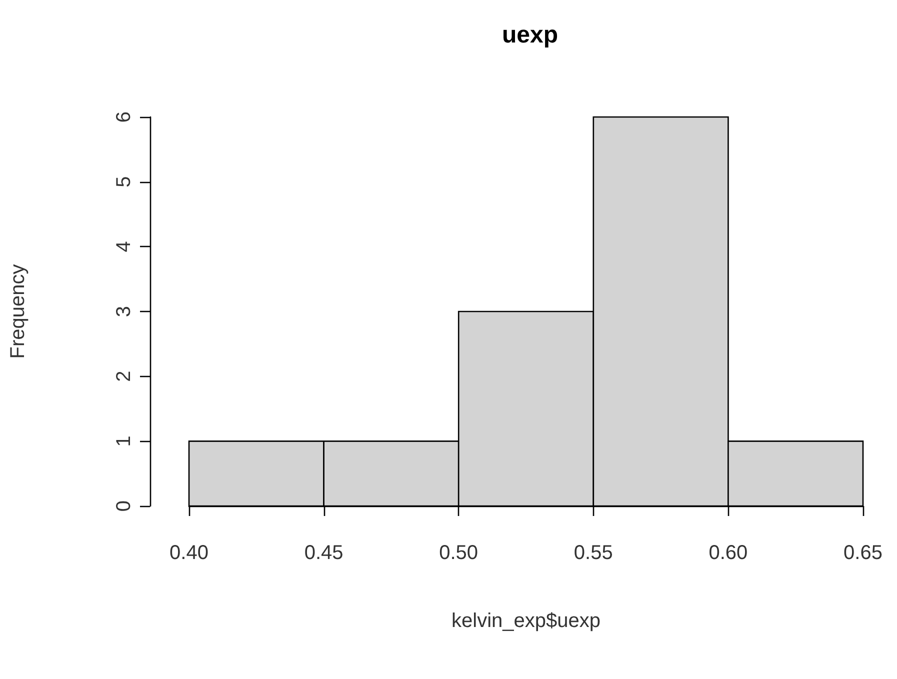 This screenshot has height=679, width=897. I want to click on x-tick-label: 0.40, so click(189, 553).